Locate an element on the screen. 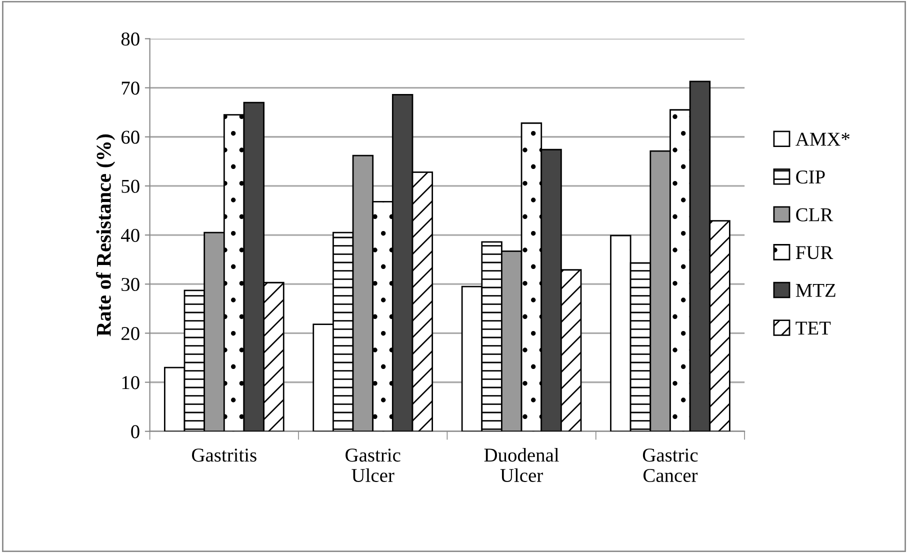 Image resolution: width=908 pixels, height=553 pixels. y-tick-label: 40 is located at coordinates (130, 235).